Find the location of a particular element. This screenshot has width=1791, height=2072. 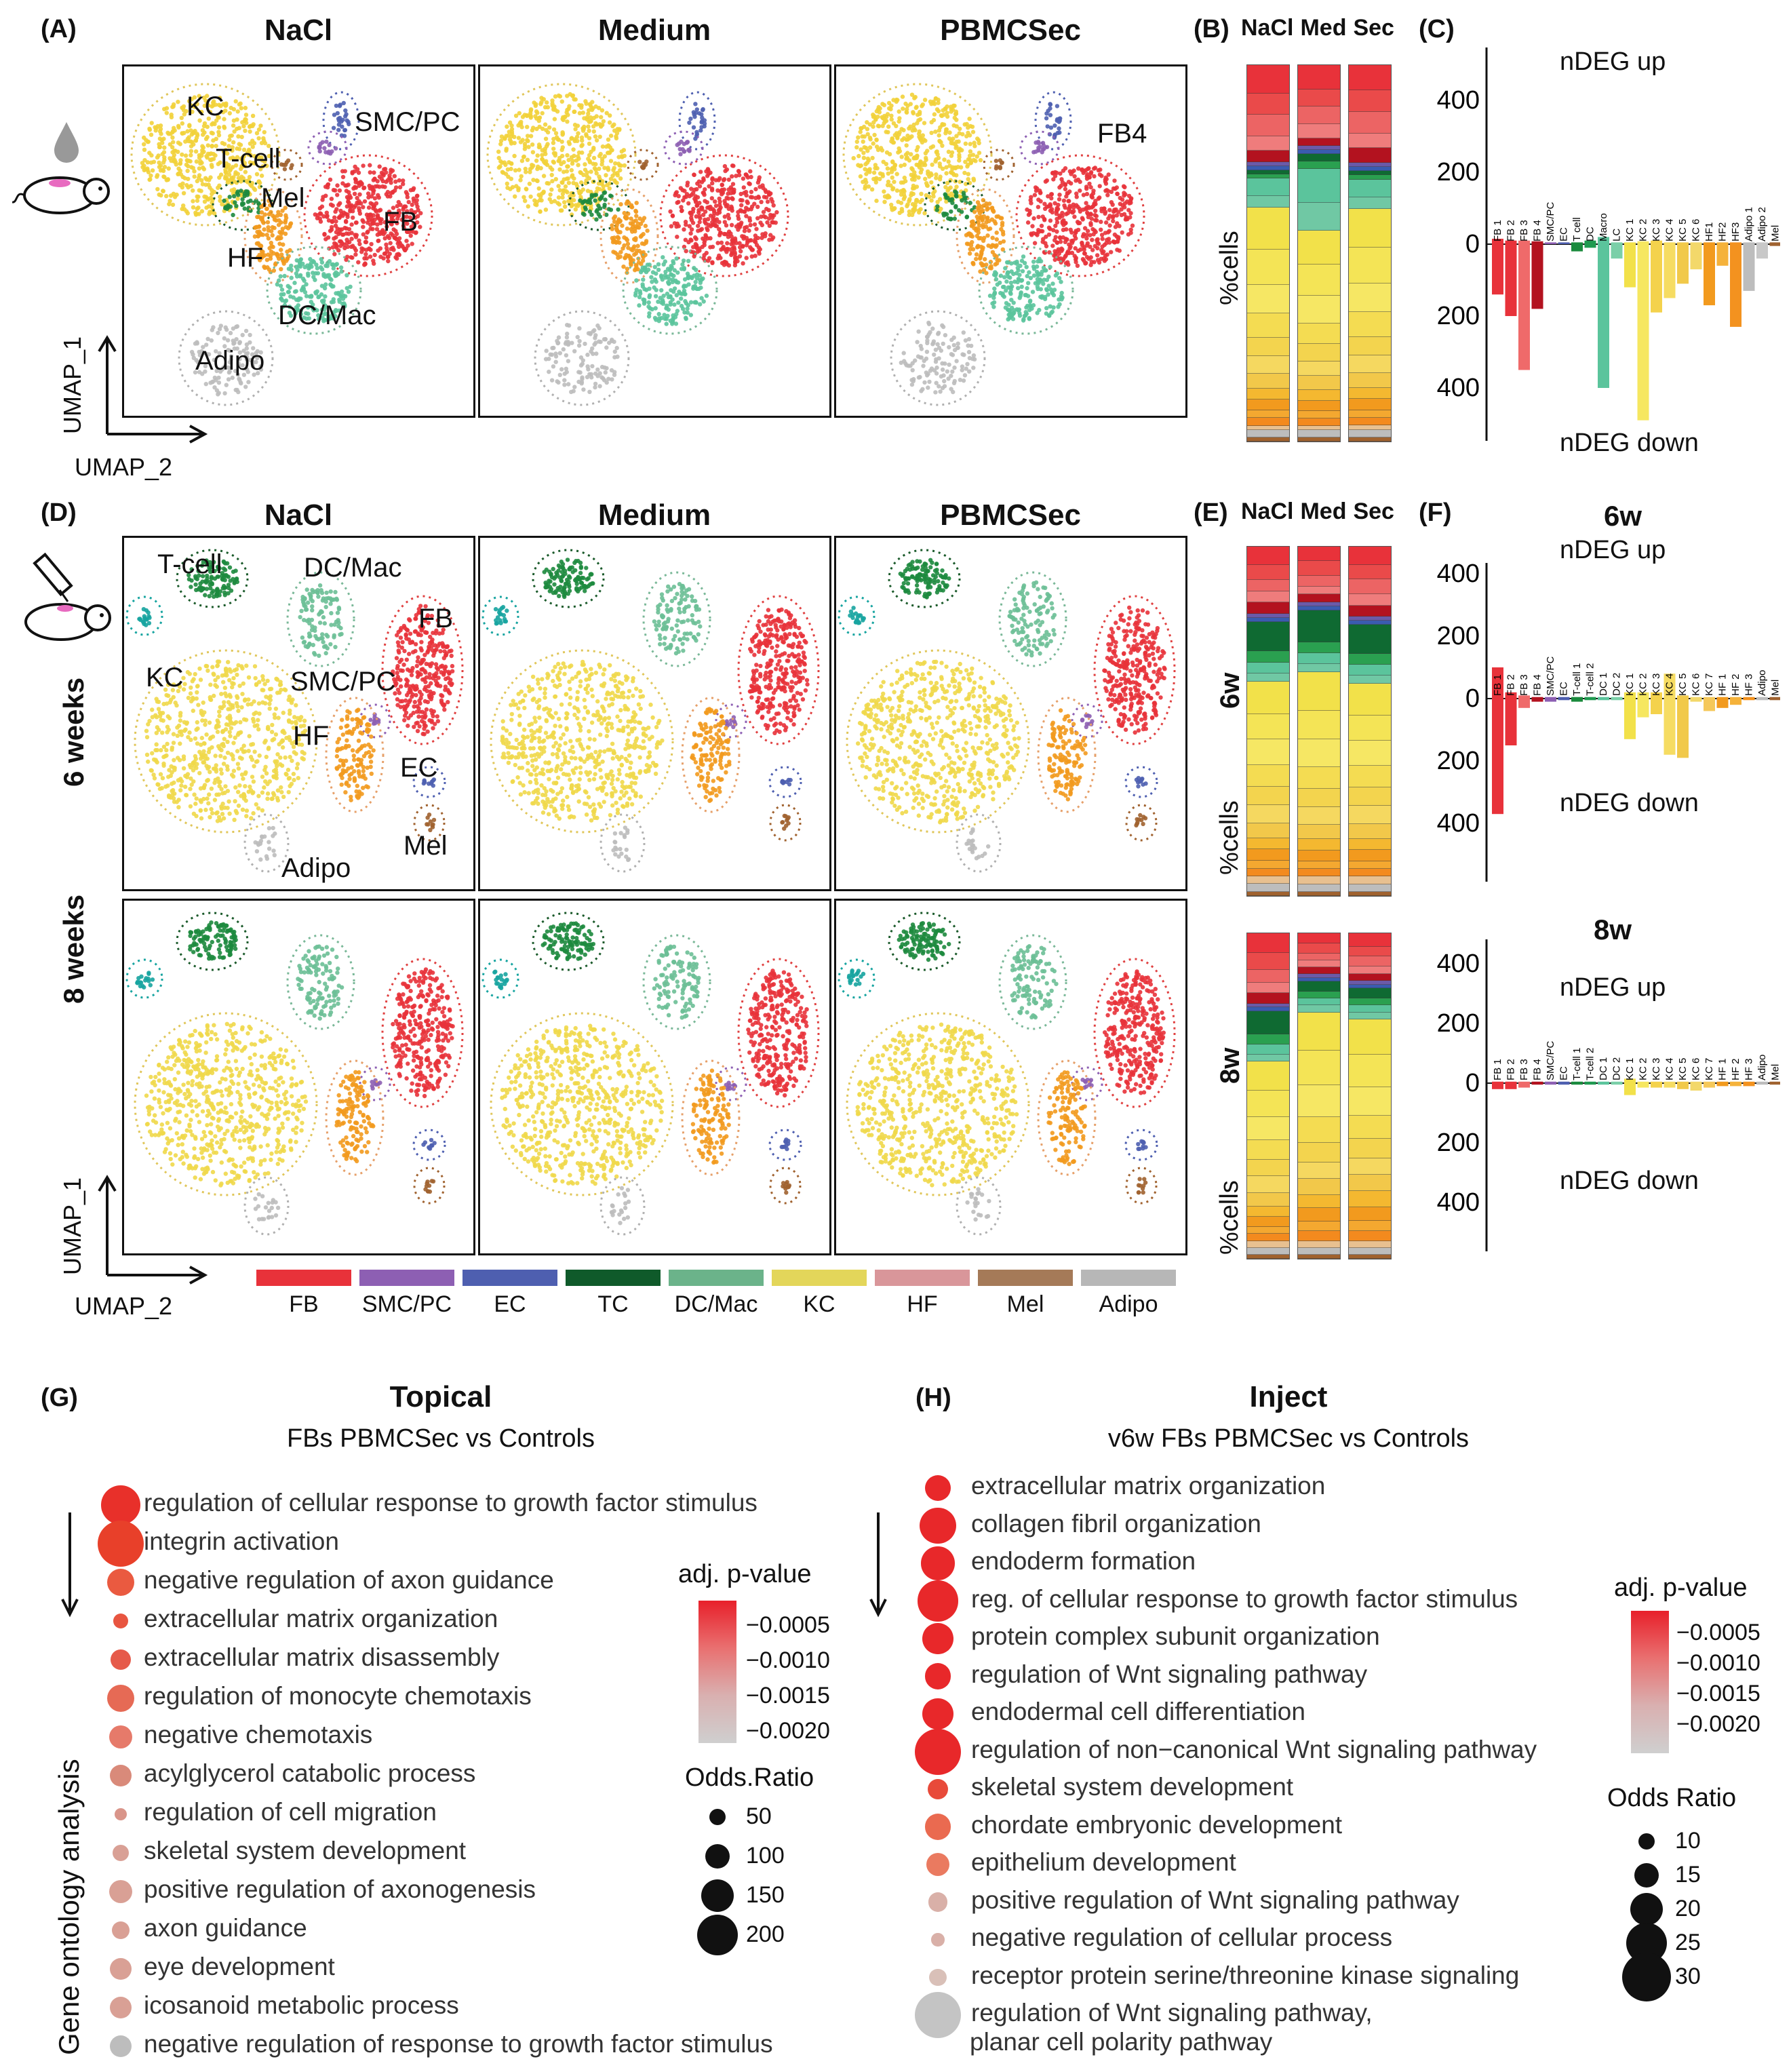

dcmac-cluster is located at coordinates (320, 619).